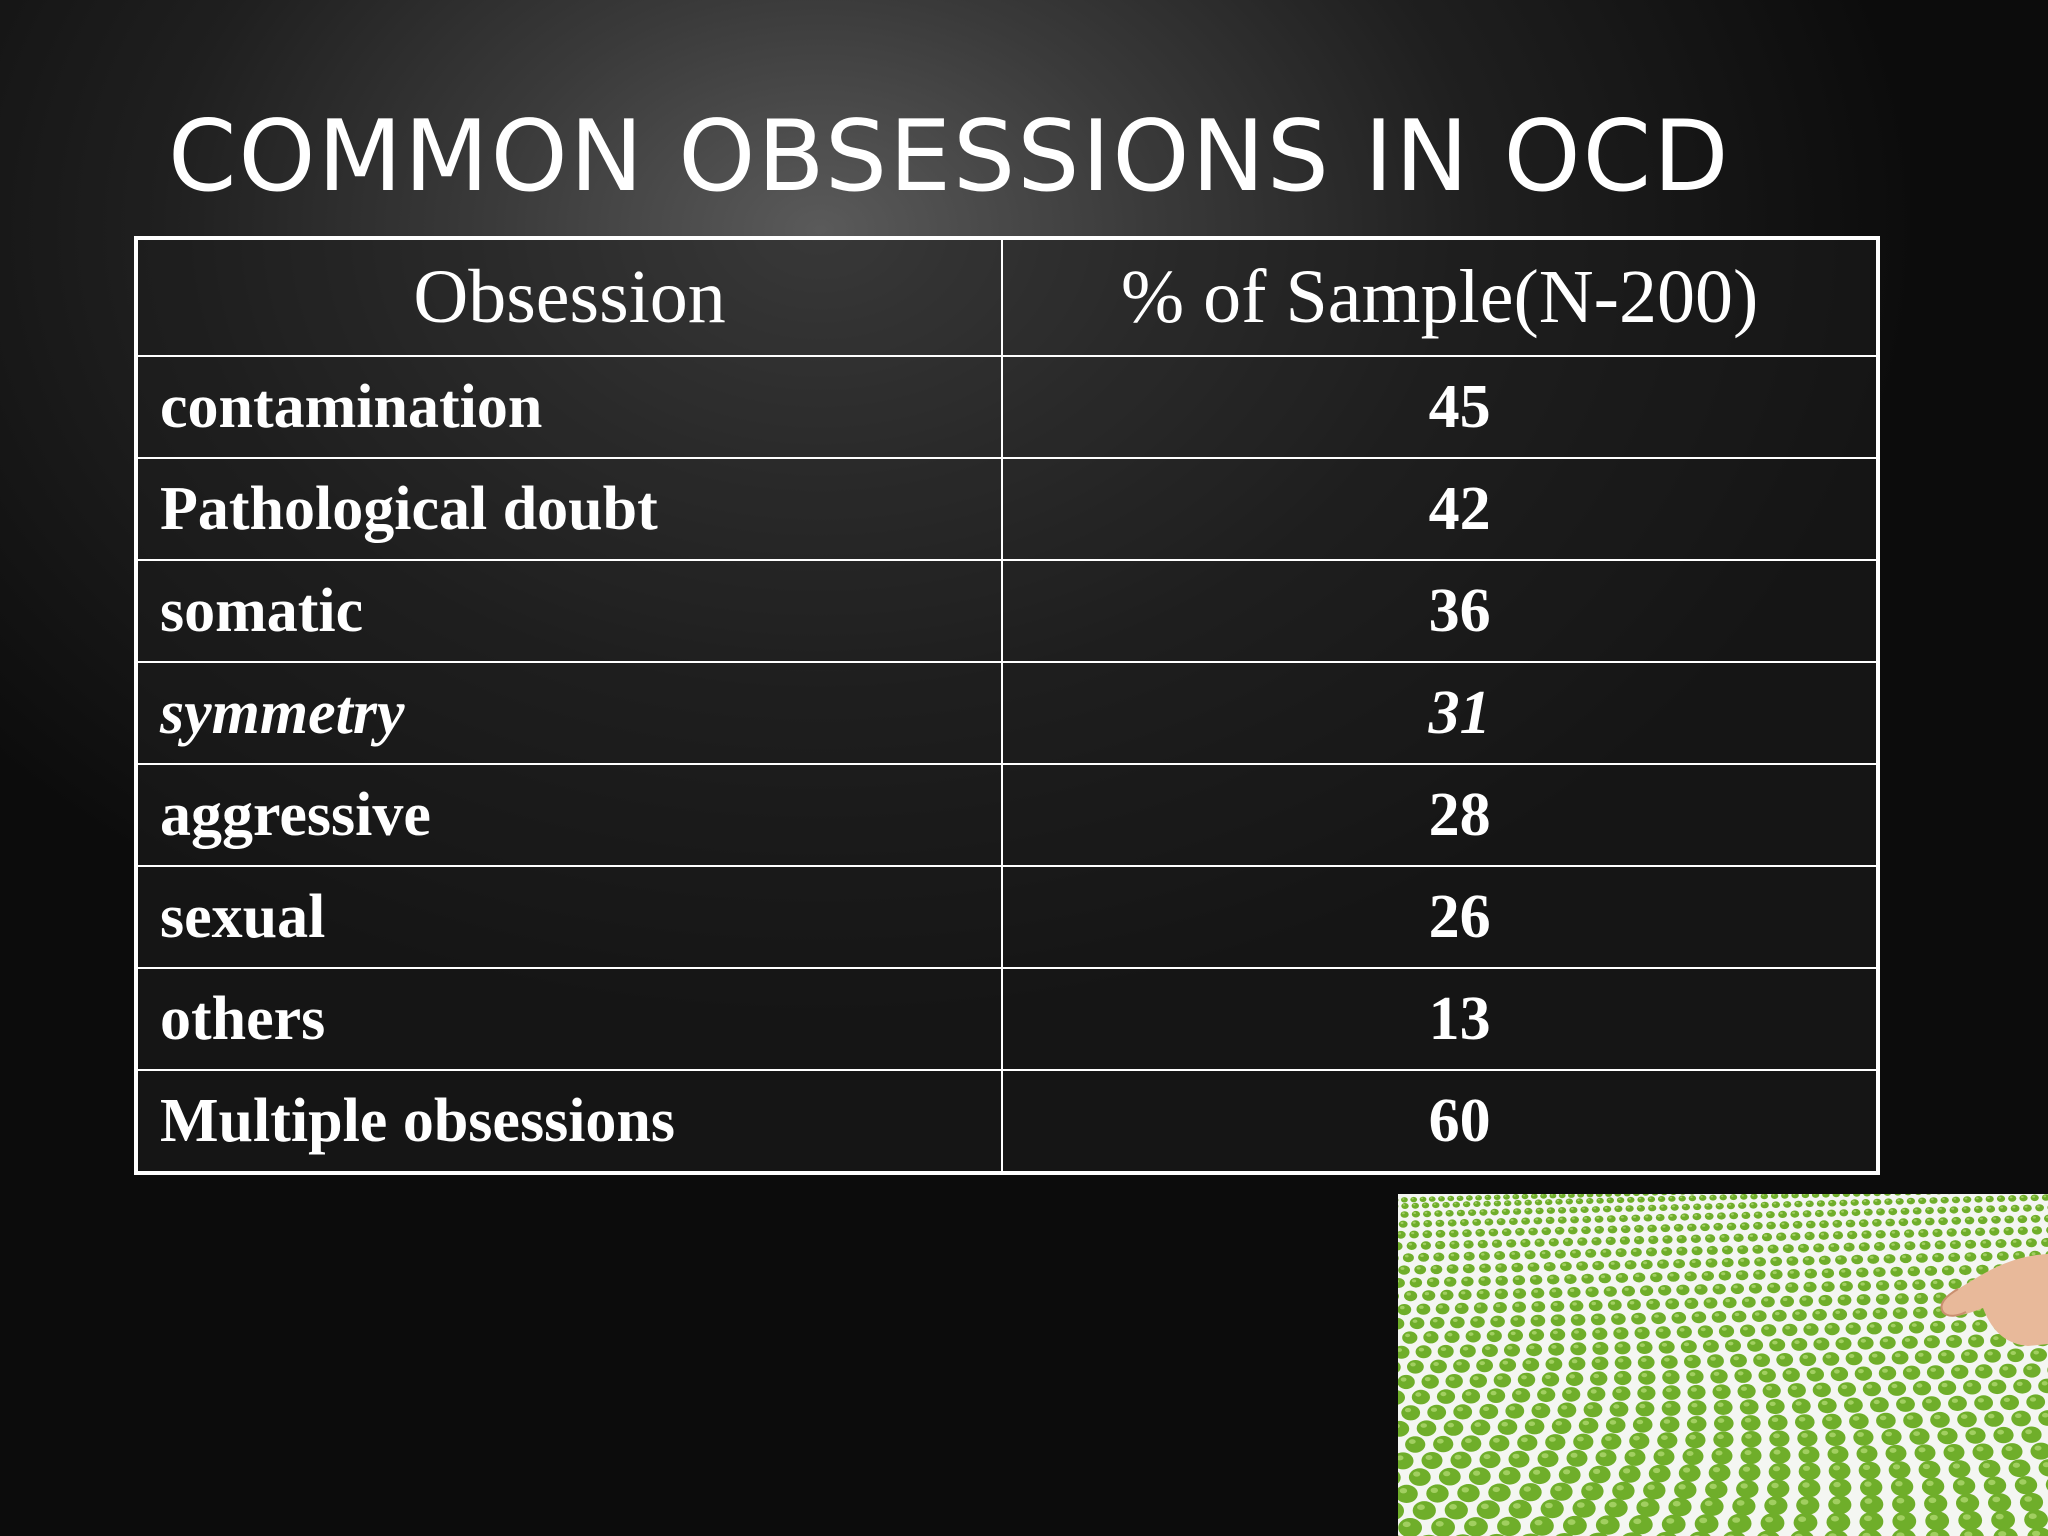 This screenshot has height=1536, width=2048. Describe the element at coordinates (1440, 1121) in the screenshot. I see `percent-cell: 60` at that location.